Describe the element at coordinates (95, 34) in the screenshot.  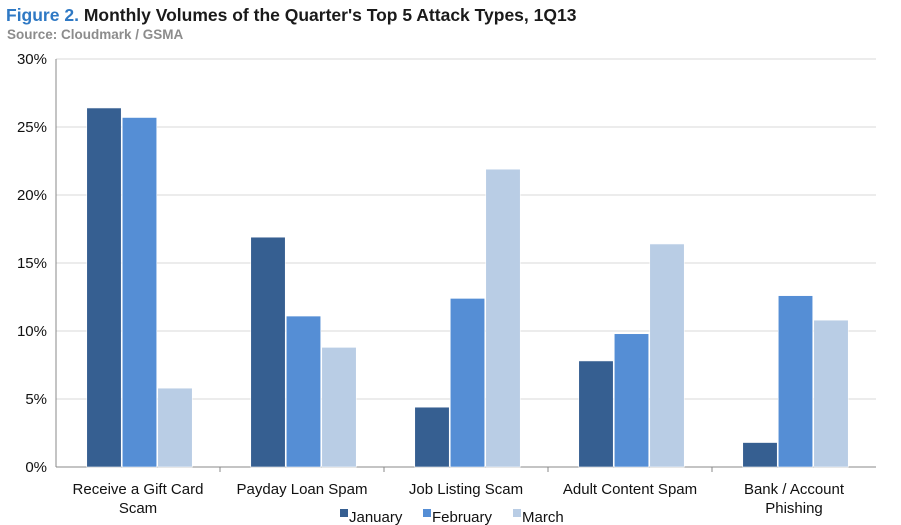
I see `chart-source: Source: Cloudmark / GSMA` at that location.